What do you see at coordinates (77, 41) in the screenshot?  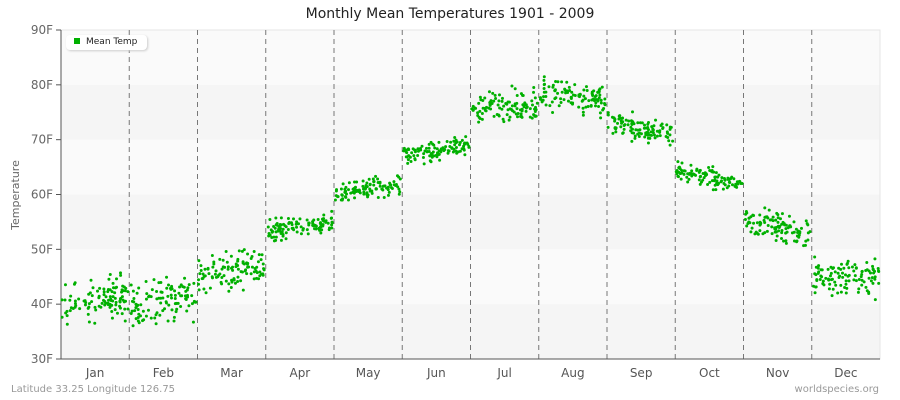 I see `legend-swatch` at bounding box center [77, 41].